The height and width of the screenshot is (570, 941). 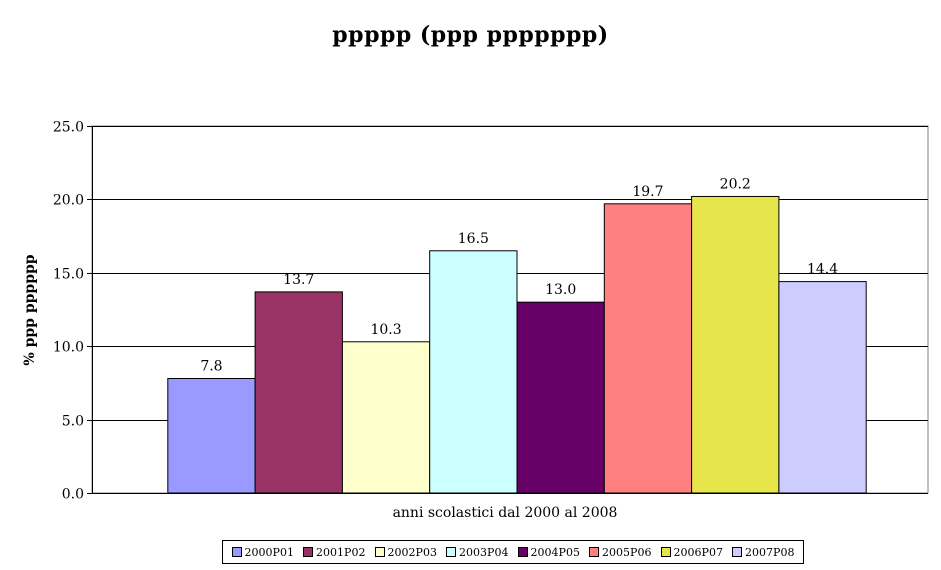 What do you see at coordinates (627, 552) in the screenshot?
I see `legend-label: 2005P06` at bounding box center [627, 552].